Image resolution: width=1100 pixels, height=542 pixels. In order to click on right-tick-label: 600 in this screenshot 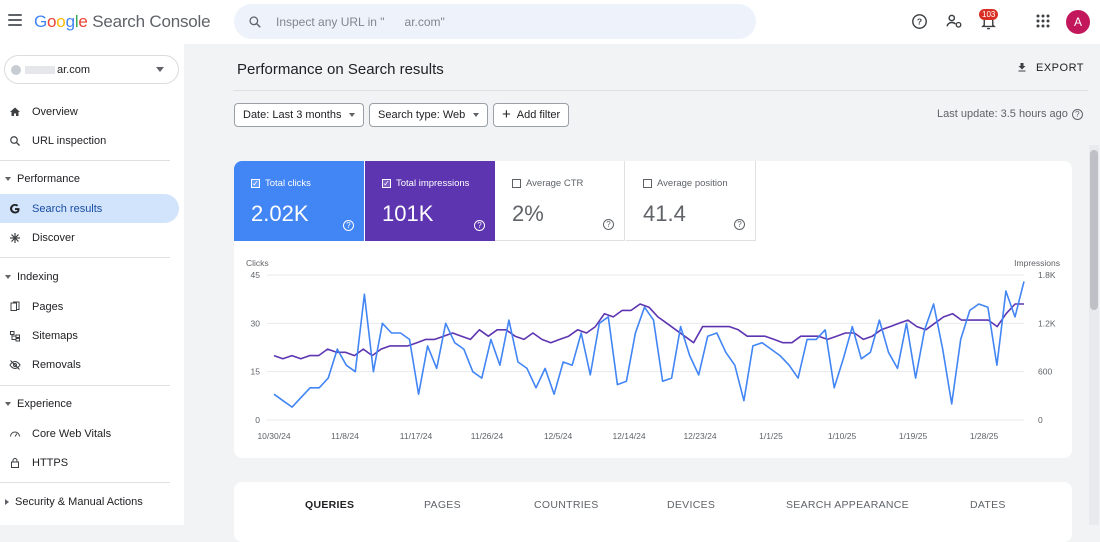, I will do `click(1045, 372)`.